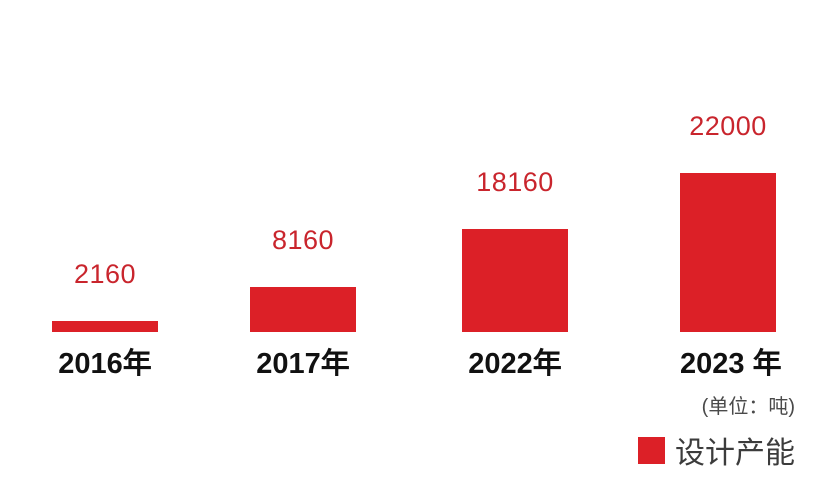 The width and height of the screenshot is (831, 495). Describe the element at coordinates (303, 240) in the screenshot. I see `bar-value-label: 8160` at that location.